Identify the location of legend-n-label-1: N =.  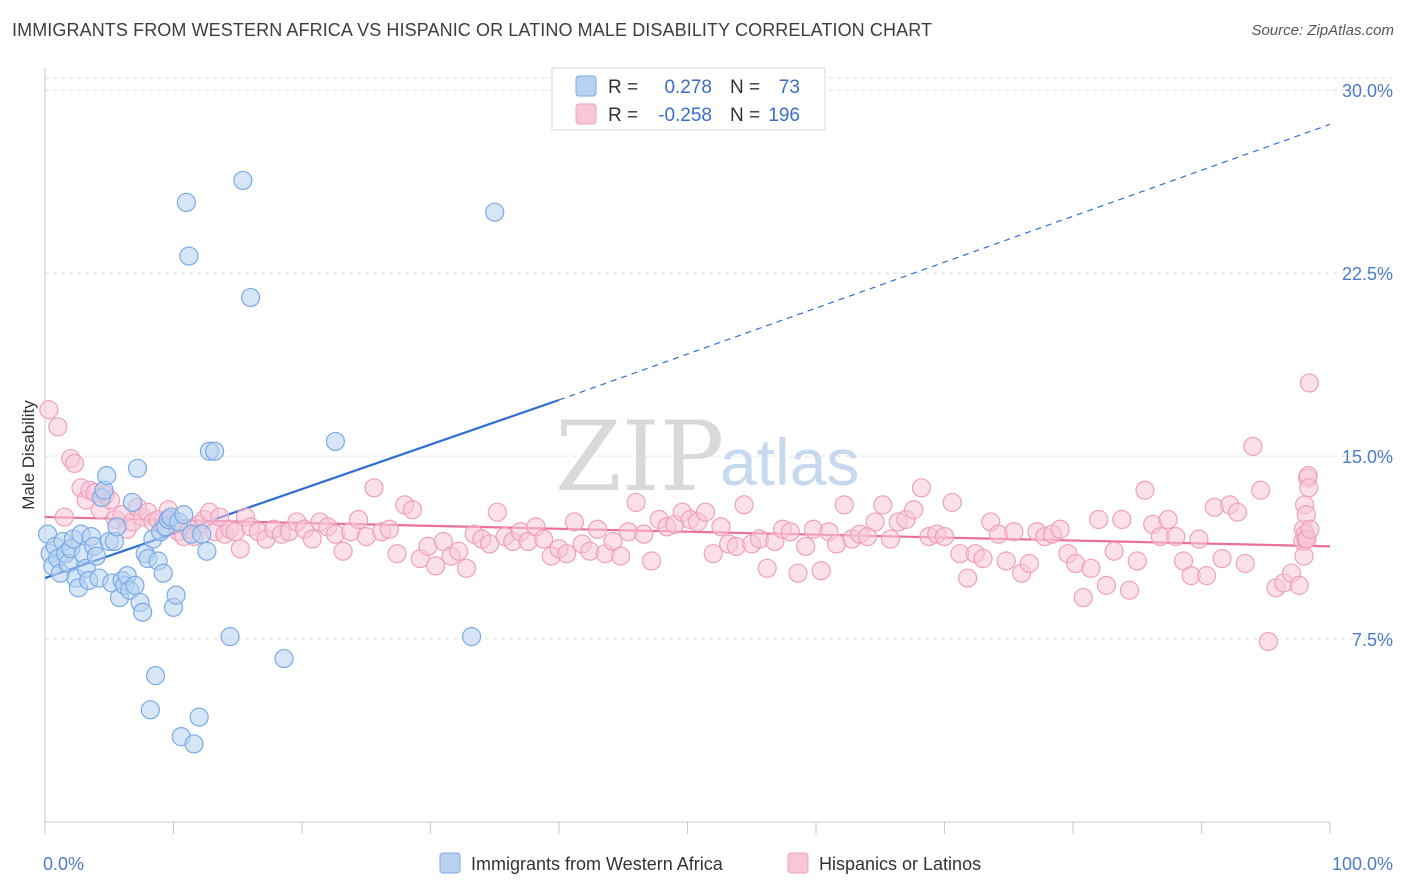
(745, 87).